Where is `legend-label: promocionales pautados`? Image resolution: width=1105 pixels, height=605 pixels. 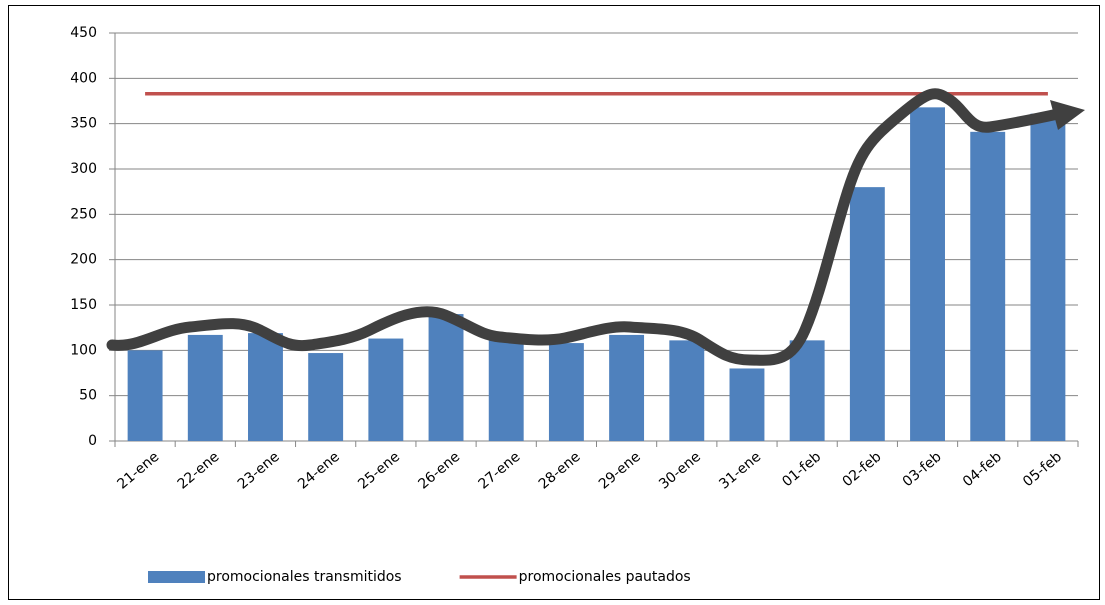
legend-label: promocionales pautados is located at coordinates (605, 577).